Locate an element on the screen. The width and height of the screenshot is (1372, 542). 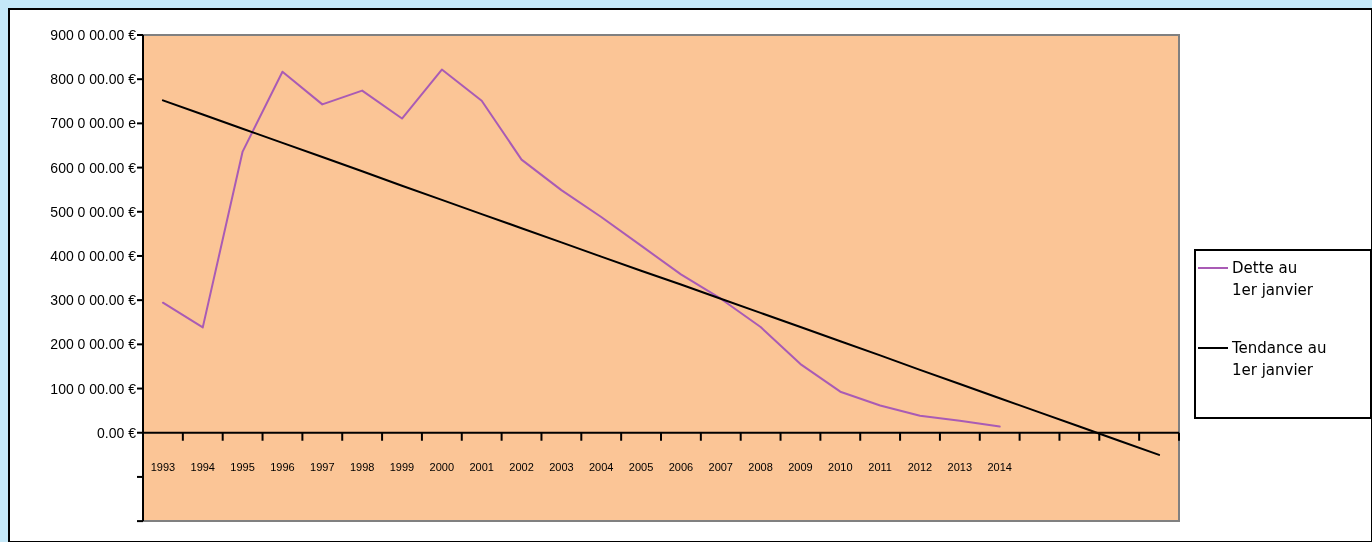
text: 800 0 00.00 € is located at coordinates (93, 79).